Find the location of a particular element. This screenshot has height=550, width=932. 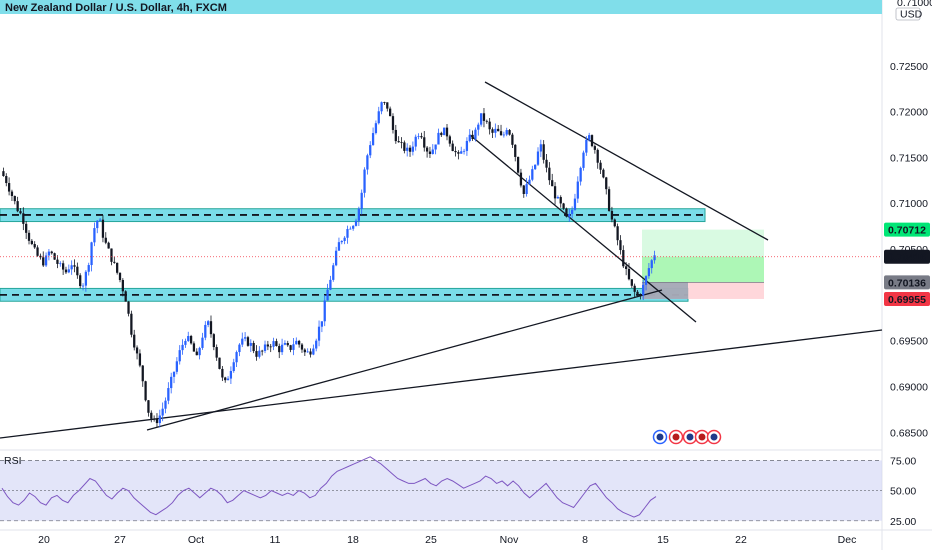

time-tick-label: 25 is located at coordinates (431, 540).